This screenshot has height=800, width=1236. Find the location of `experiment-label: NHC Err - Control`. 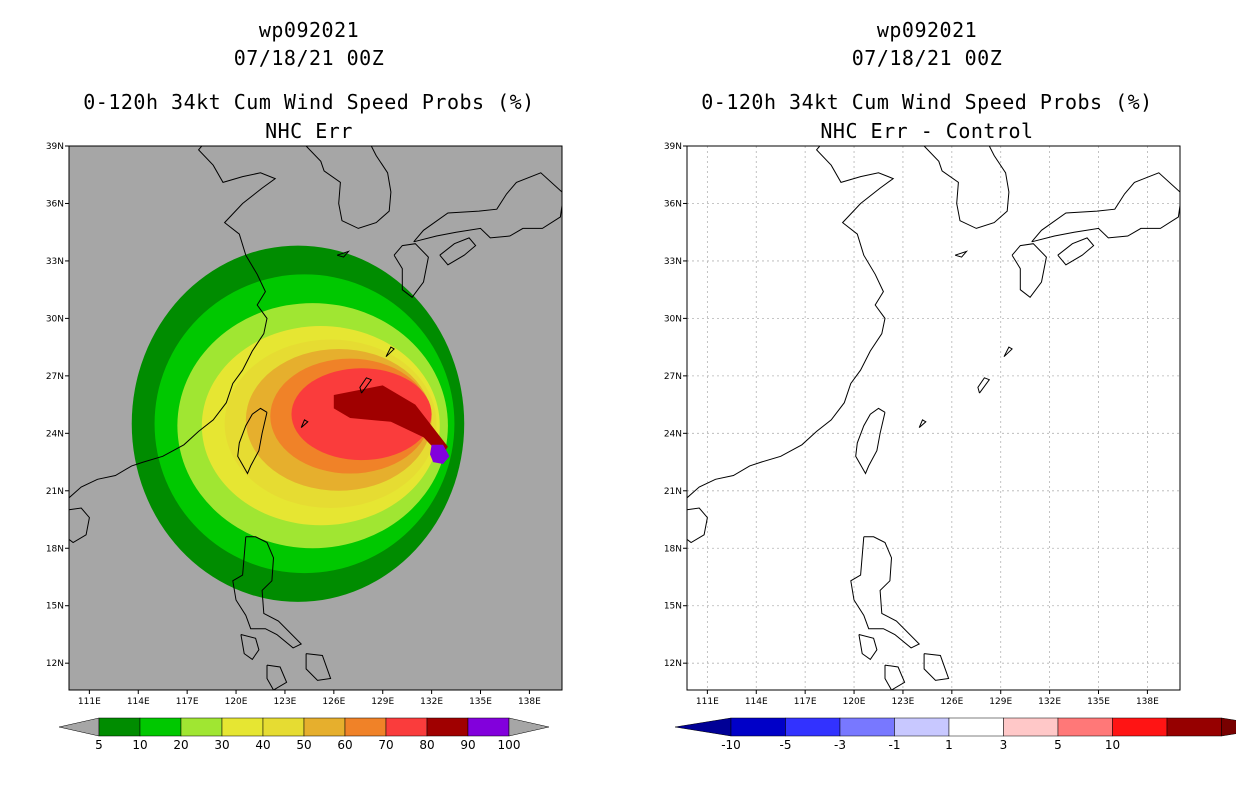

experiment-label: NHC Err - Control is located at coordinates (927, 131).